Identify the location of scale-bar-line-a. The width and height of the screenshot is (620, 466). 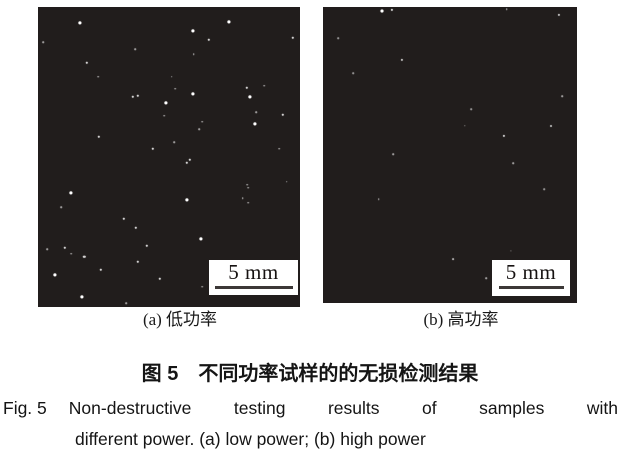
(253, 287).